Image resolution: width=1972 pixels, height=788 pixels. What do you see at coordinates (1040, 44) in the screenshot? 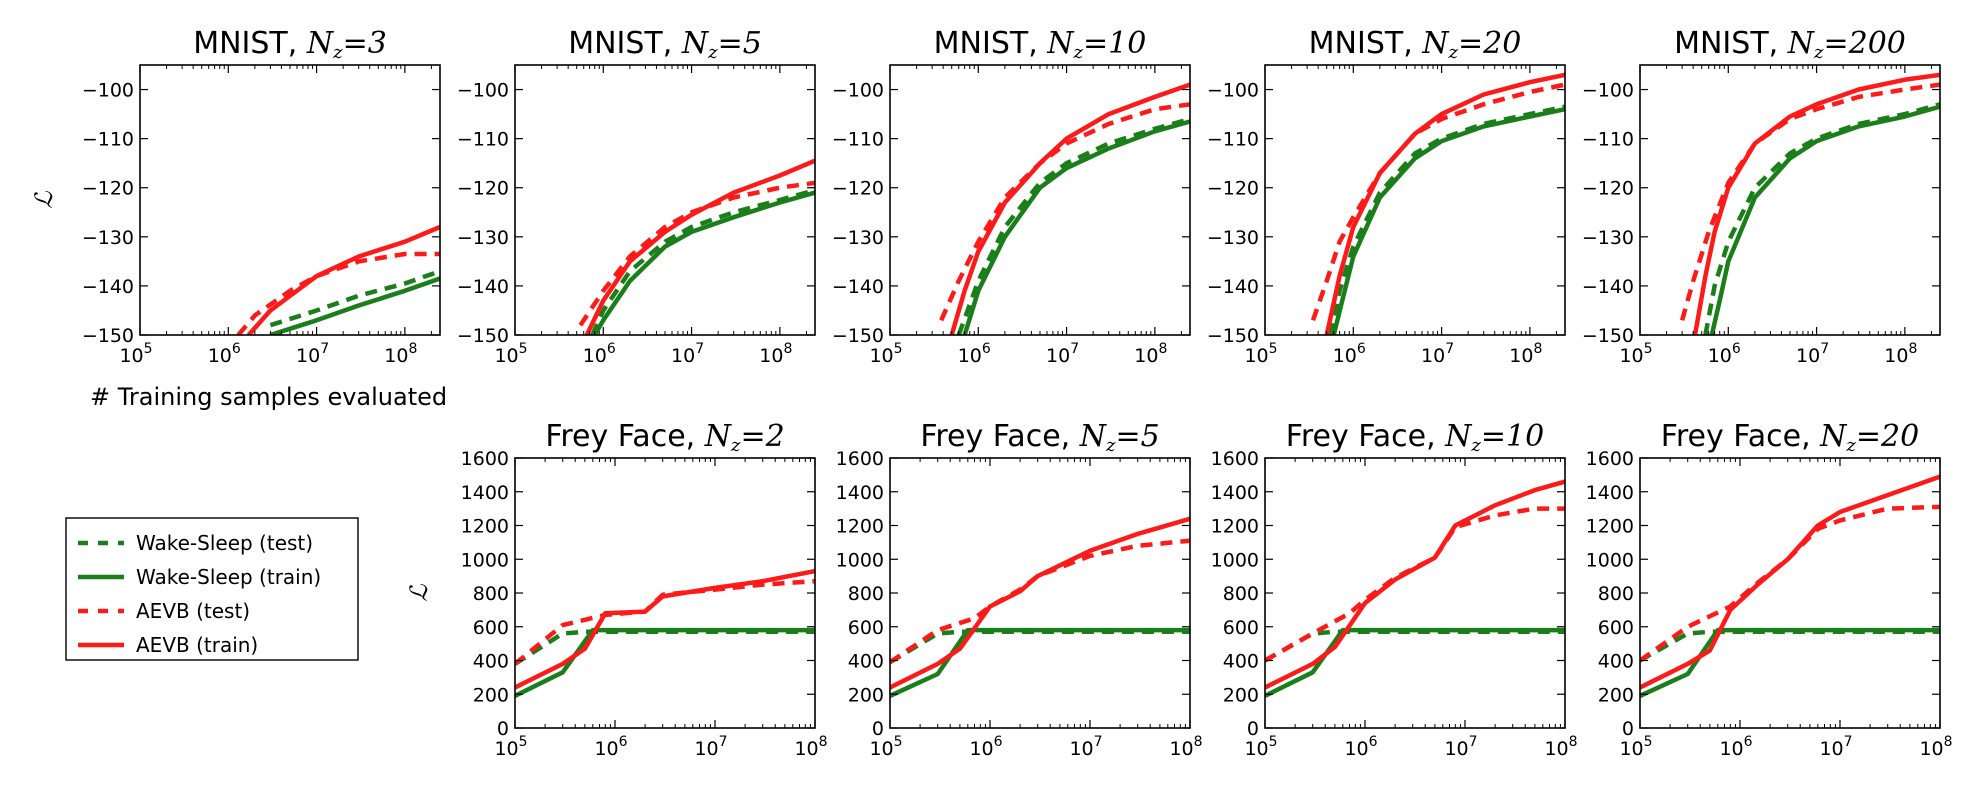
I see `panel-title: MNIST, Nz=10` at bounding box center [1040, 44].